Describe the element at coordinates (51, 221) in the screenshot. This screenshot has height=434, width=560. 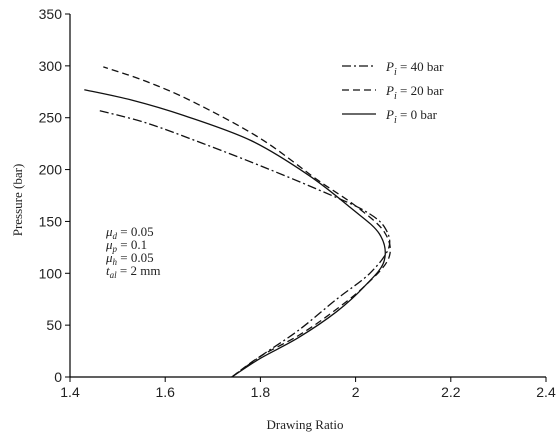
I see `y-tick-label: 150` at that location.